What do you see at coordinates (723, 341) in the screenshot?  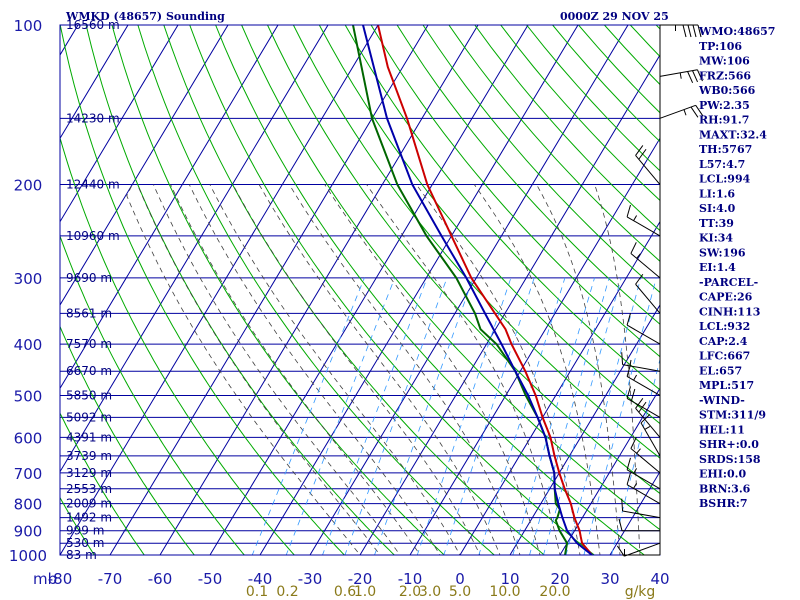 I see `index-21: CAP:2.4` at bounding box center [723, 341].